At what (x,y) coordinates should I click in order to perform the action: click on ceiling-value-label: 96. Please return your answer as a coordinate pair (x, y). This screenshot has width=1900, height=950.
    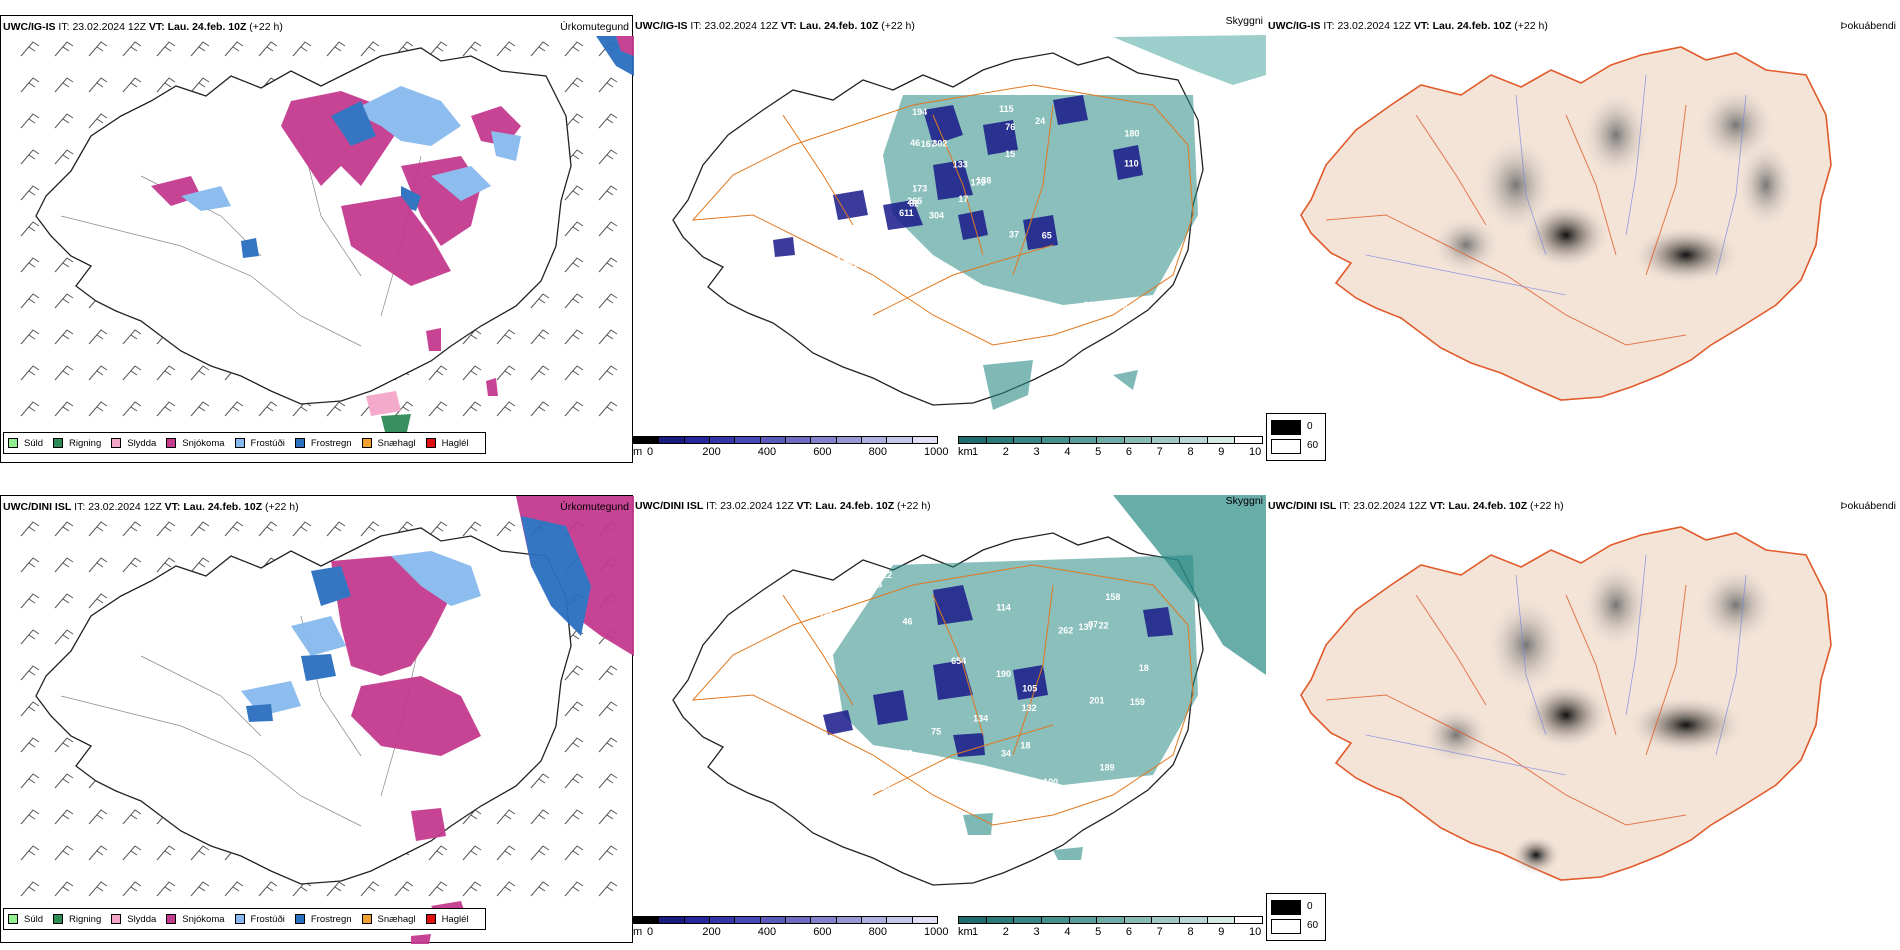
    Looking at the image, I should click on (748, 183).